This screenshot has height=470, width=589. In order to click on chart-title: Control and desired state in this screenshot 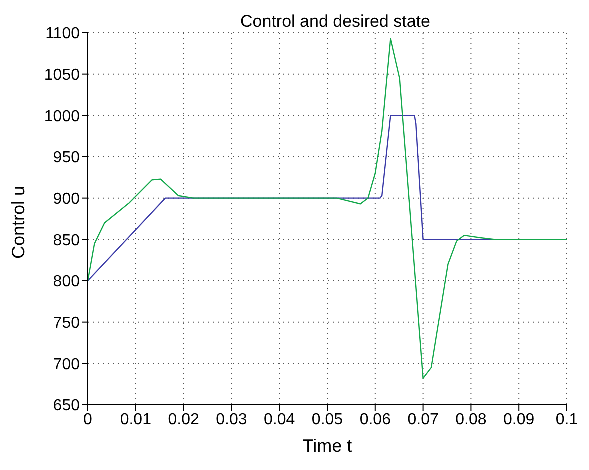, I will do `click(336, 22)`.